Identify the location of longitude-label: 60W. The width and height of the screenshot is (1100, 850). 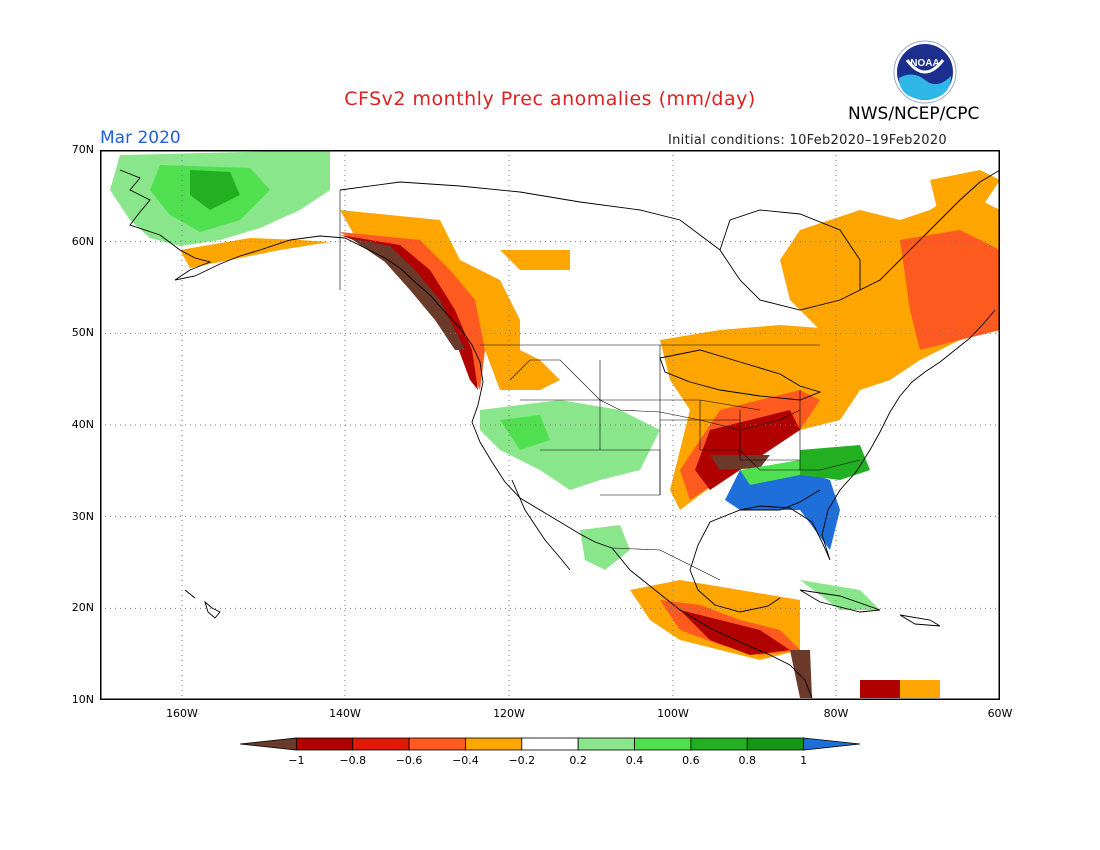
(1000, 713).